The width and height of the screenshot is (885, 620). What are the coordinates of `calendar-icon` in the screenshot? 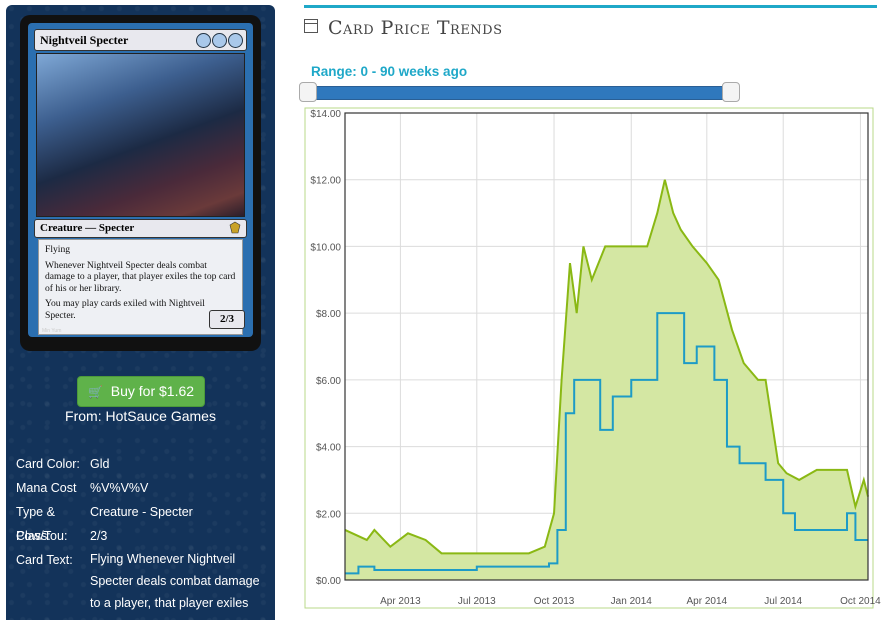 It's located at (311, 26).